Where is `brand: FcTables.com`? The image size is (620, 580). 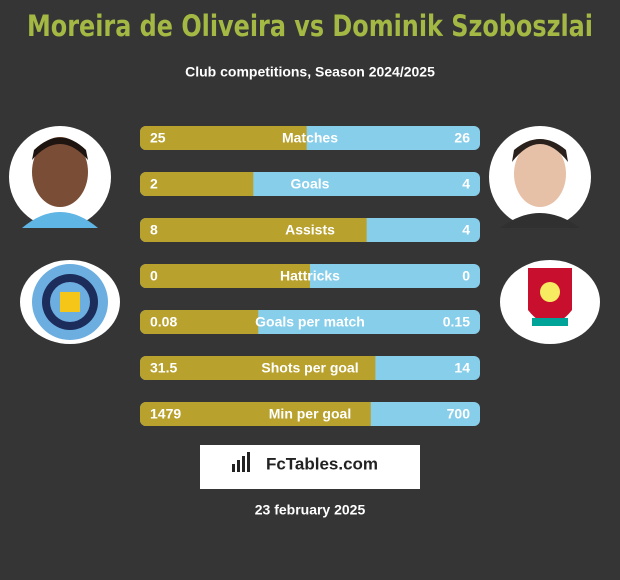
brand: FcTables.com is located at coordinates (322, 463).